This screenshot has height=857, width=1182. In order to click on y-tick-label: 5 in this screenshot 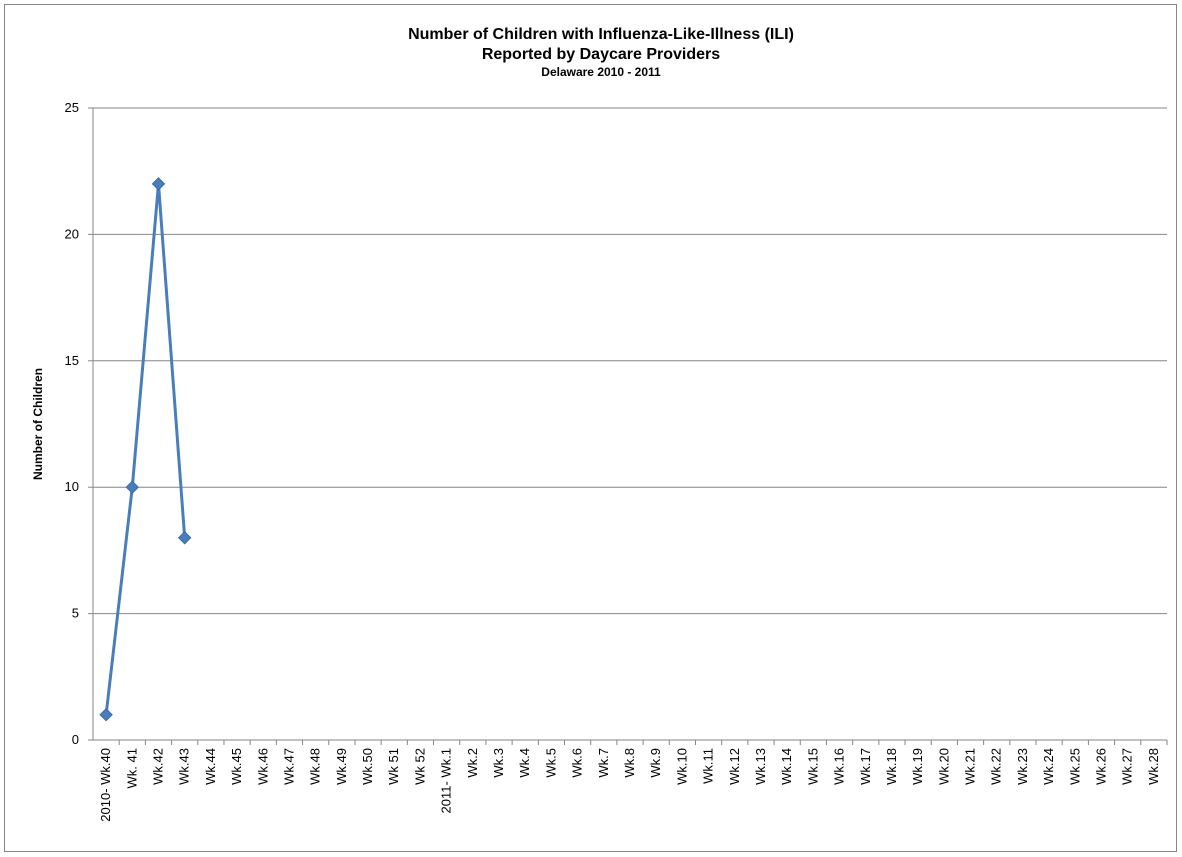, I will do `click(75, 613)`.